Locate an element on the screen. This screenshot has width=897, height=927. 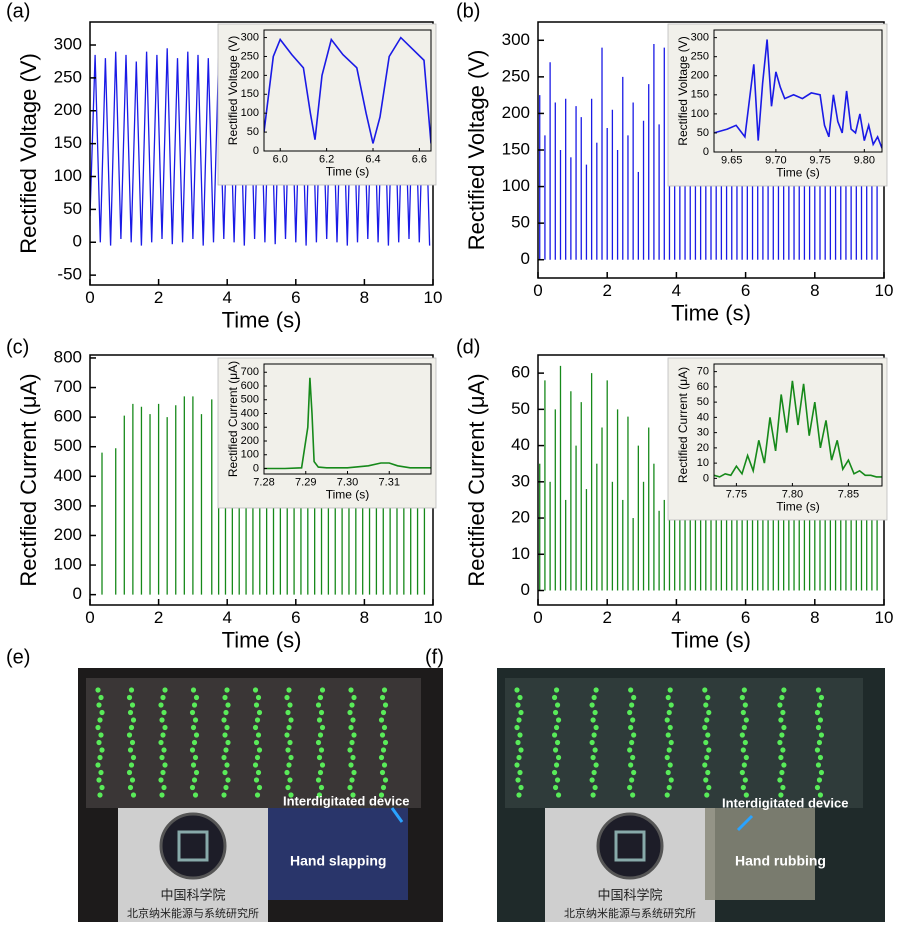
logo-mark is located at coordinates (193, 846).